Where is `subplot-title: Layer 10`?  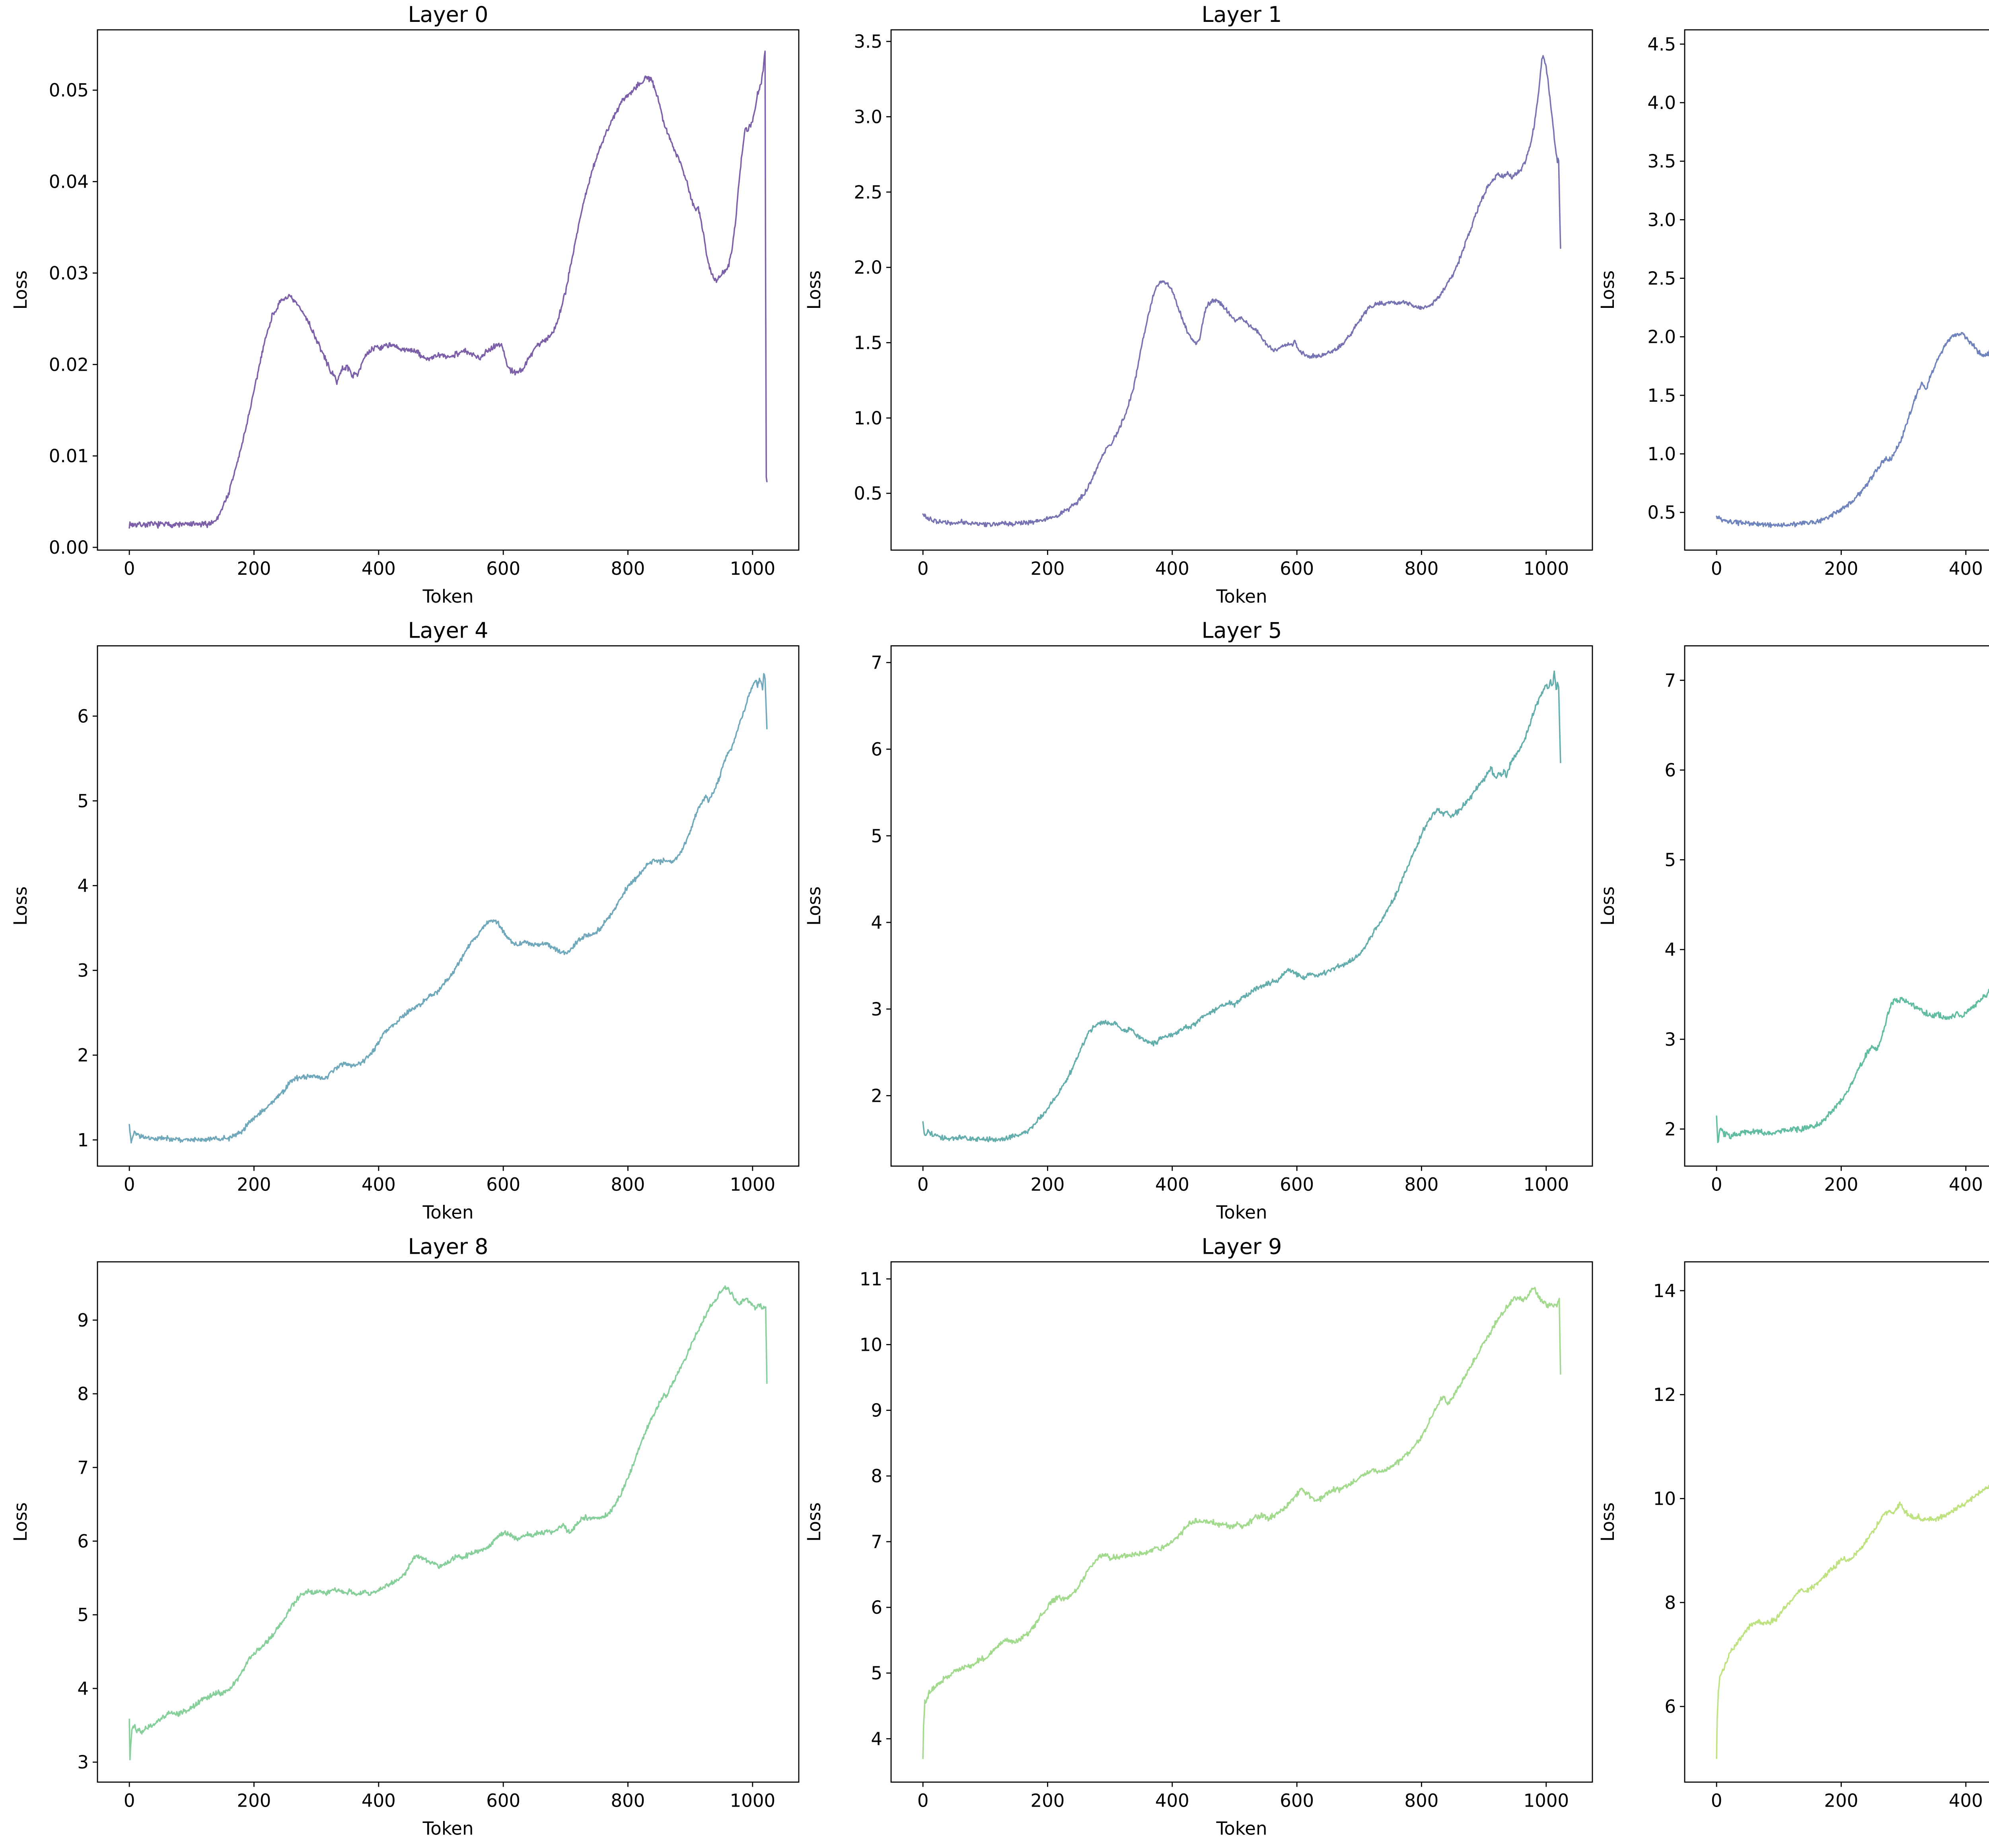 subplot-title: Layer 10 is located at coordinates (1988, 1246).